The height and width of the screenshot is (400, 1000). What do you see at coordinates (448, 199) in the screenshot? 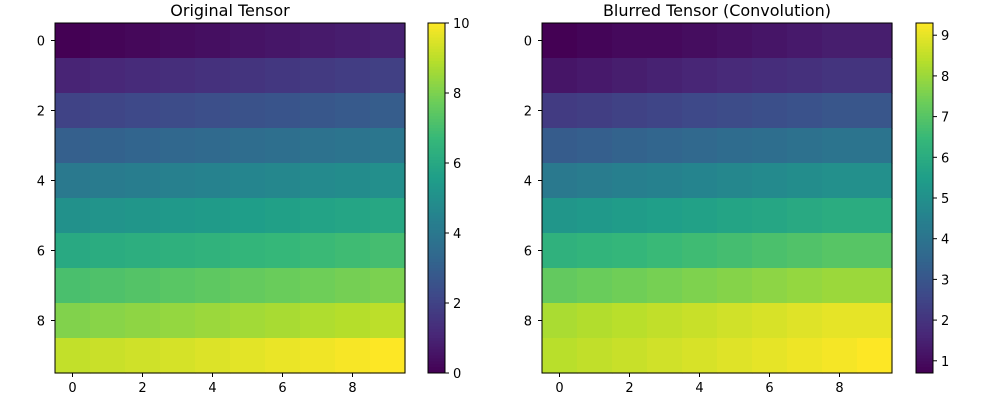
I see `colorbar: 0 2 4 6 8 10` at bounding box center [448, 199].